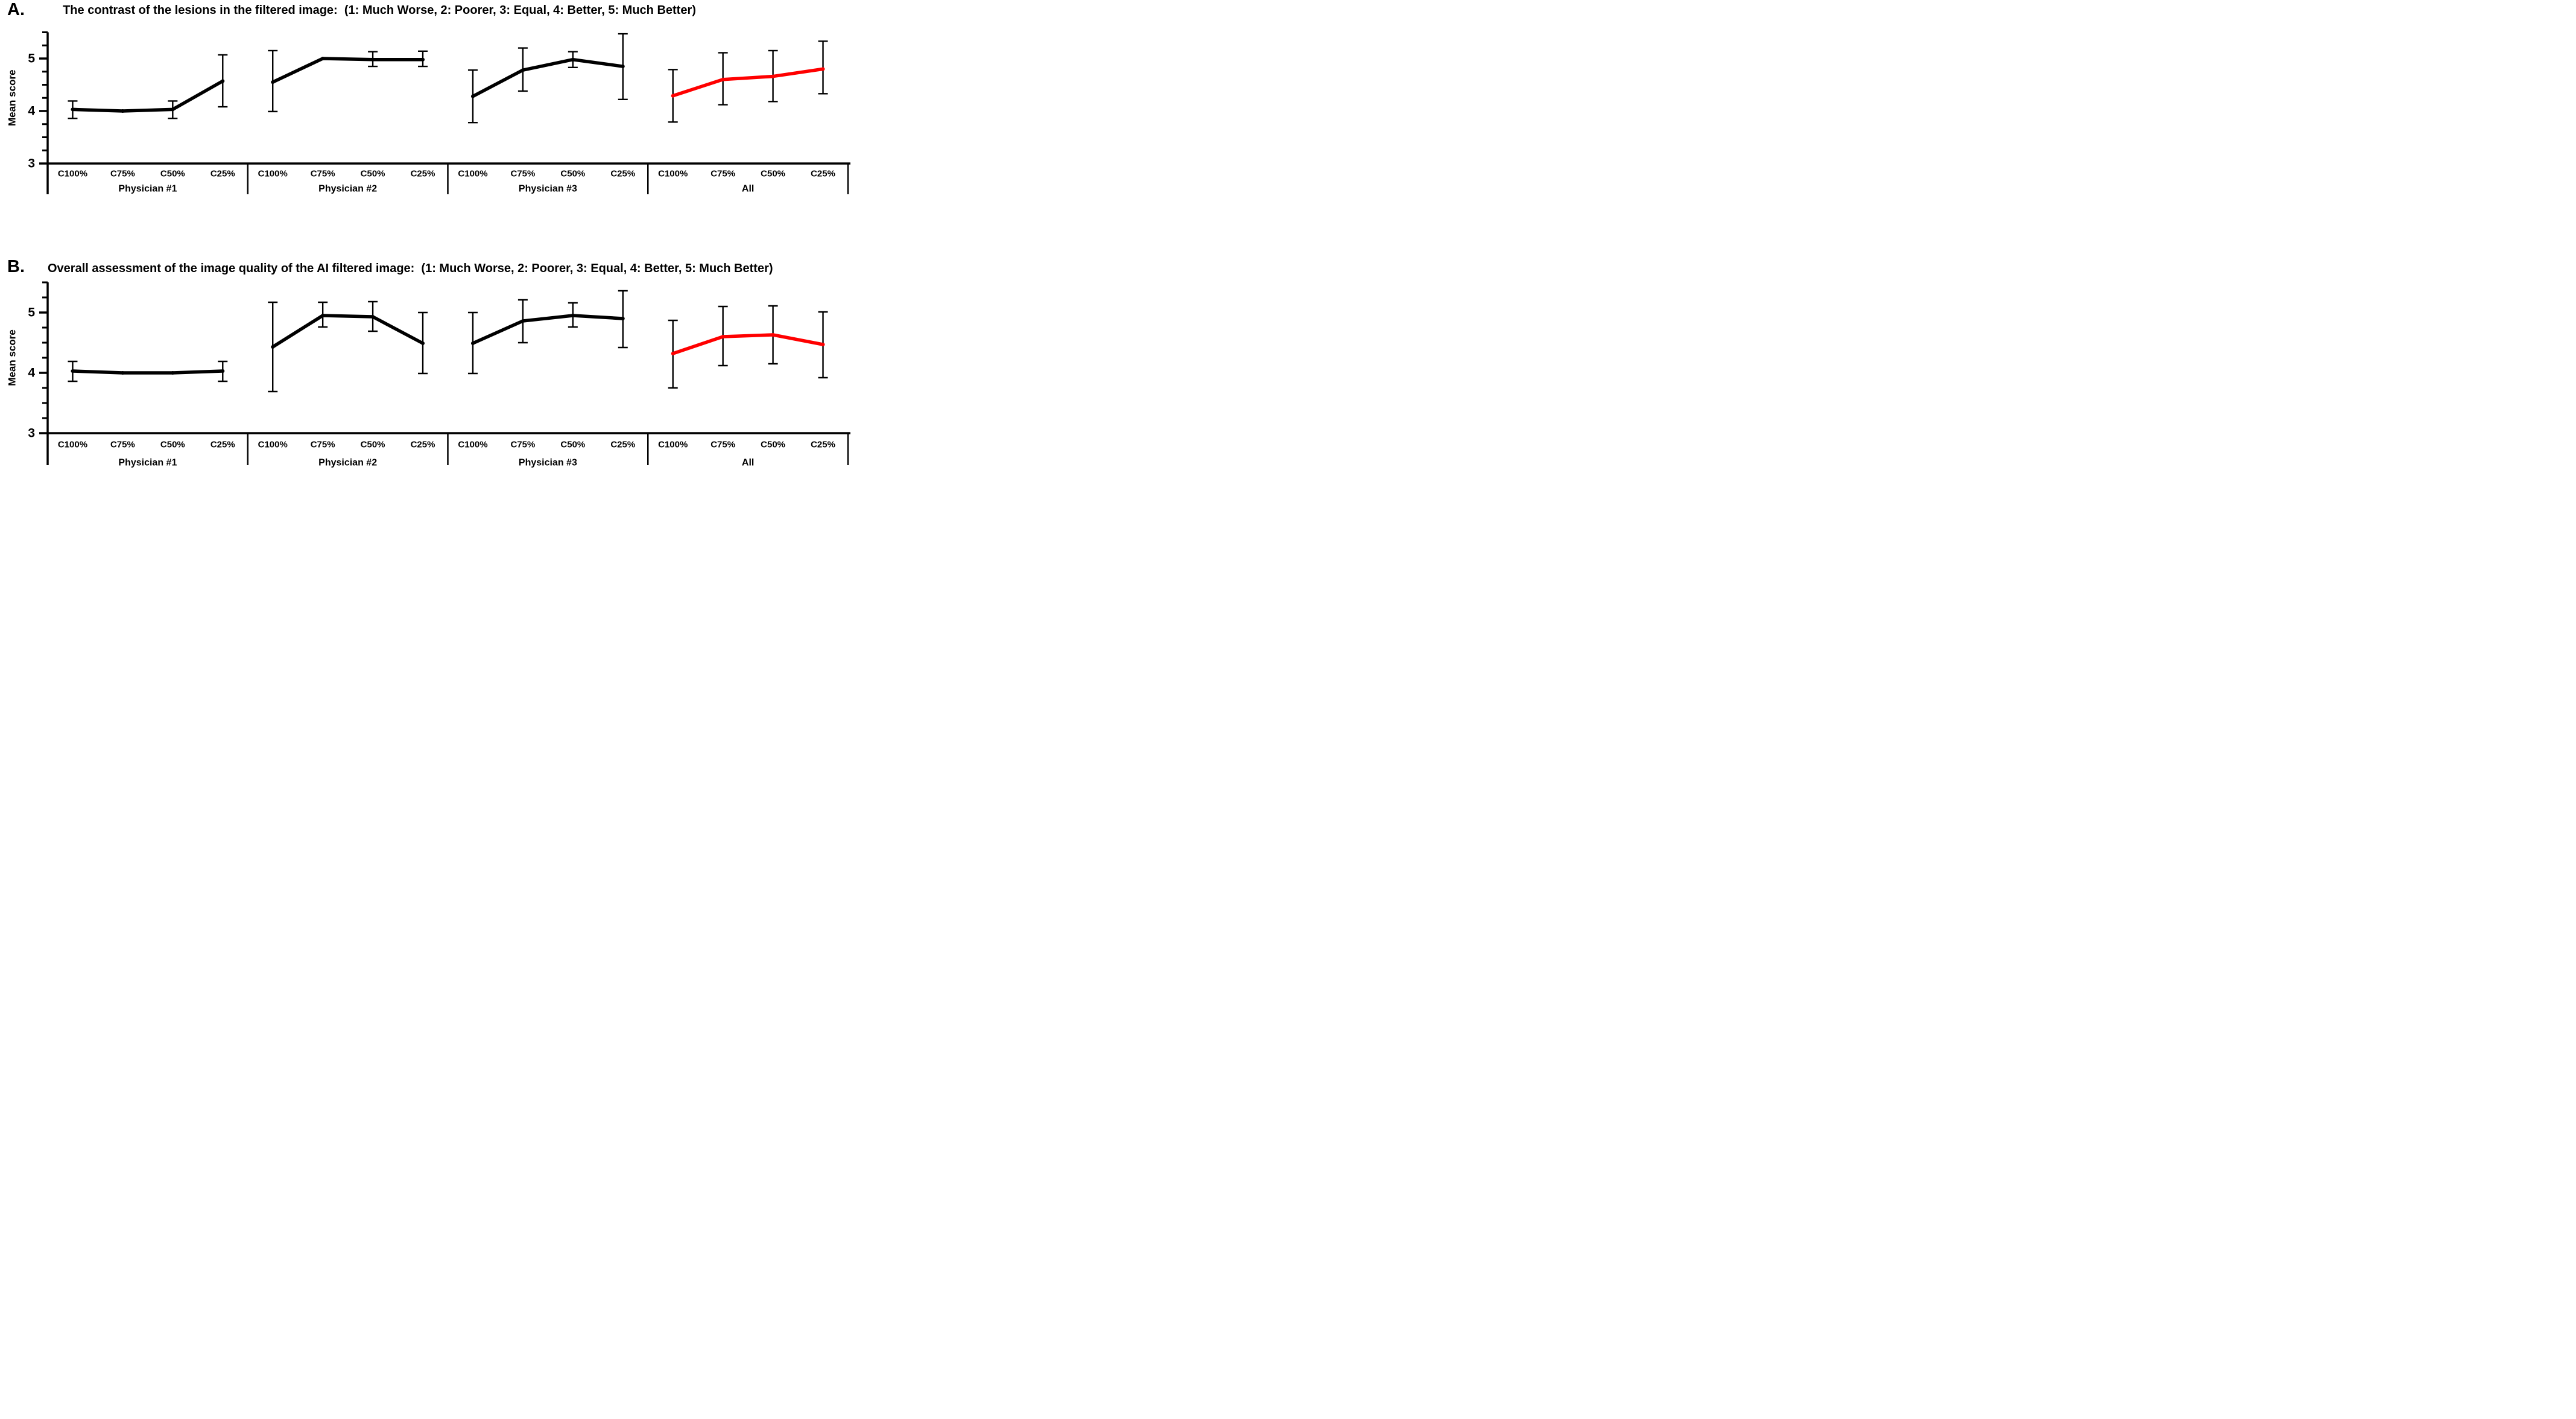  What do you see at coordinates (16, 266) in the screenshot?
I see `panel-b-letter: B.` at bounding box center [16, 266].